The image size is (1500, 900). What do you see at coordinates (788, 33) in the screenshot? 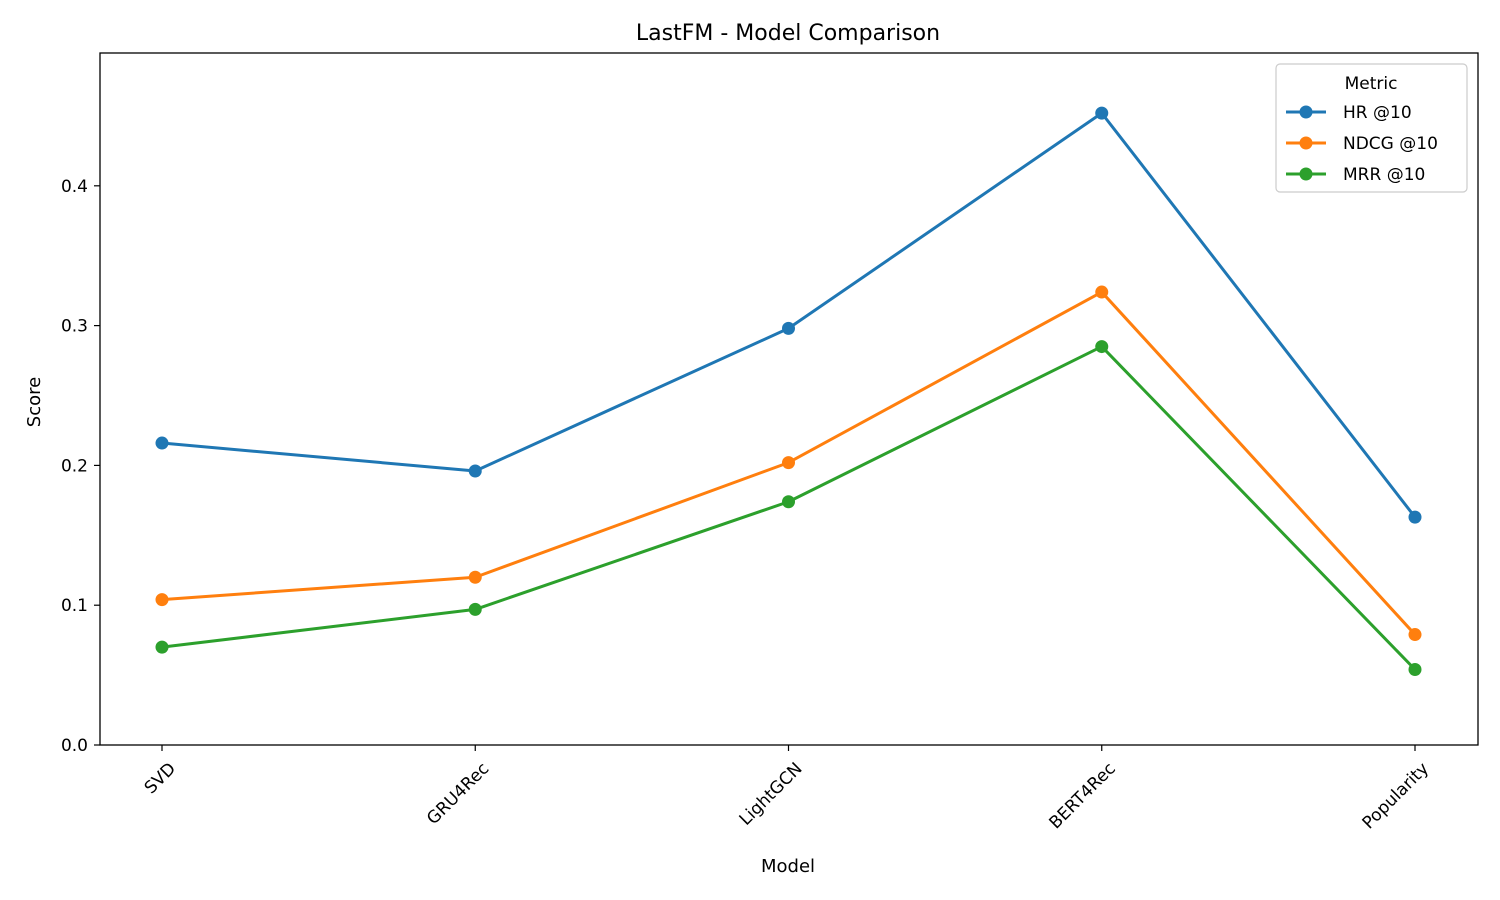
I see `chart-title: LastFM - Model Comparison` at bounding box center [788, 33].